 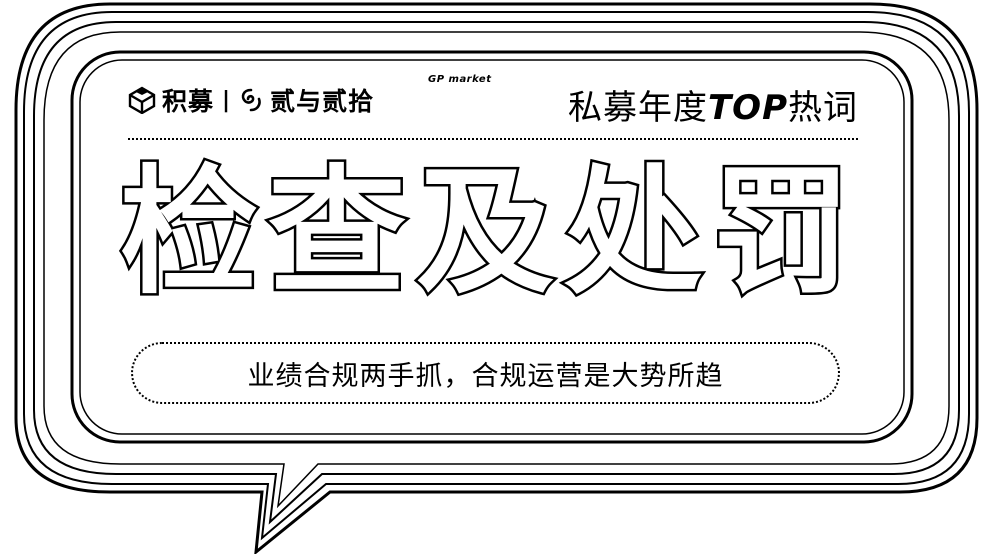 I want to click on partner-name: 贰与贰拾, so click(x=322, y=101).